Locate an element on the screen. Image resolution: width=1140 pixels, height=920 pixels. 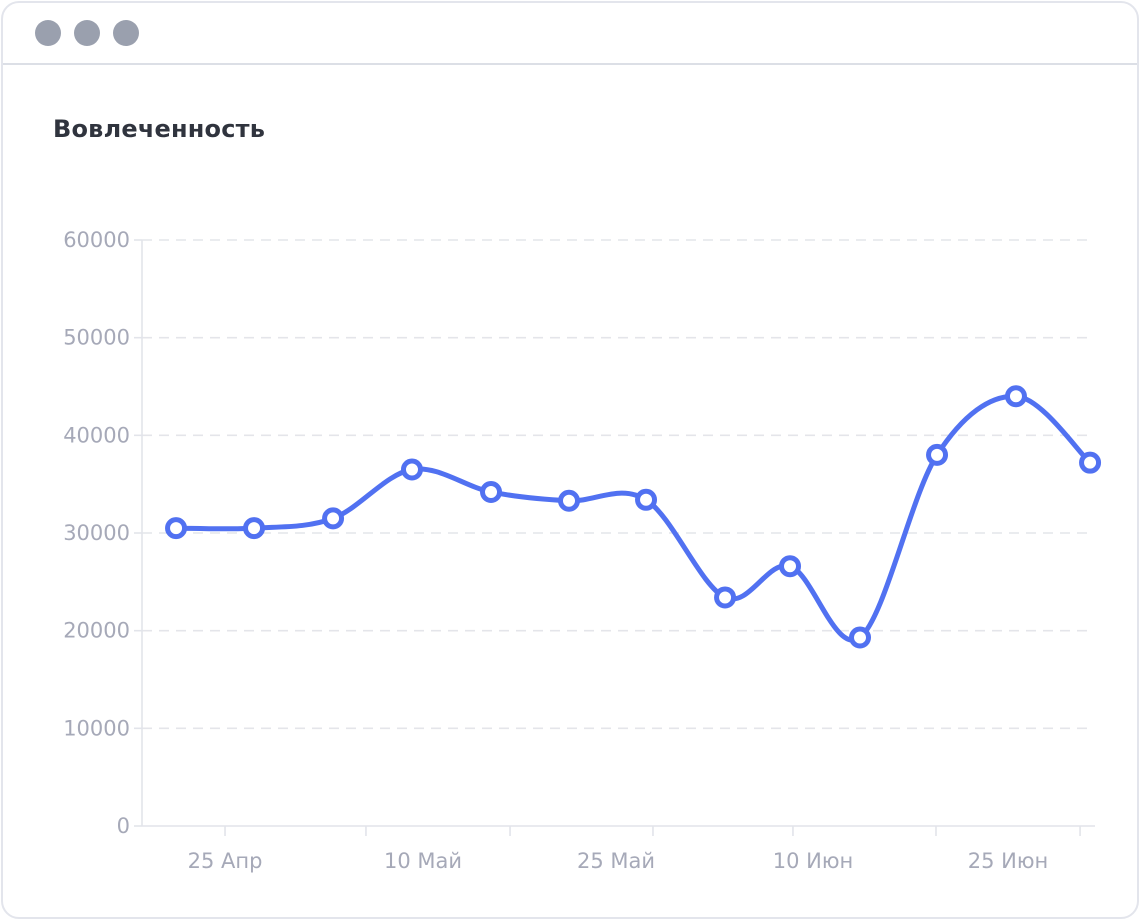
y-axis-label: 10000 is located at coordinates (96, 728).